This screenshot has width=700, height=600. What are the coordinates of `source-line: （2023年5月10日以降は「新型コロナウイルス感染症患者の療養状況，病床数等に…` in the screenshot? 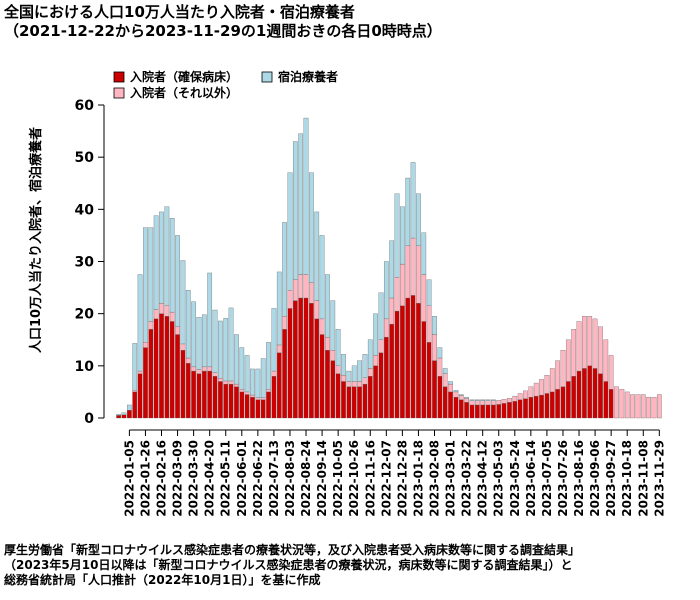 It's located at (288, 565).